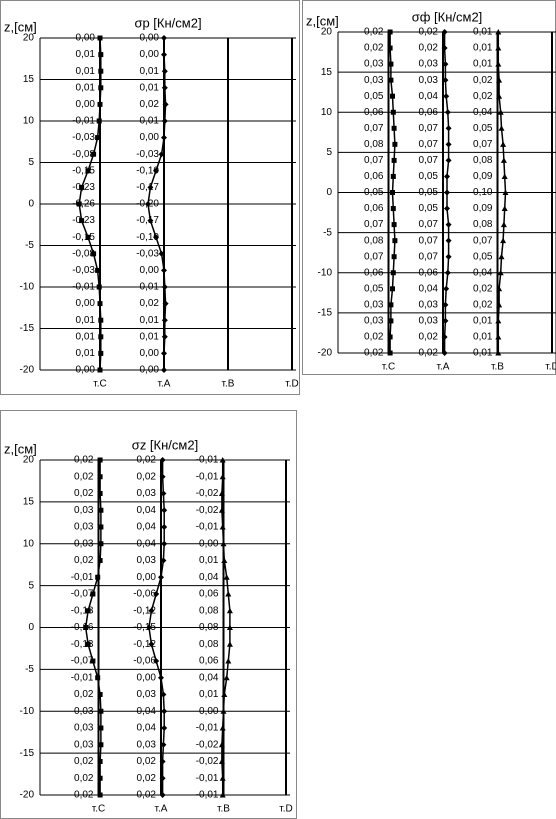 Image resolution: width=556 pixels, height=819 pixels. Describe the element at coordinates (165, 444) in the screenshot. I see `chart-title: σz [Кн/см2]` at that location.